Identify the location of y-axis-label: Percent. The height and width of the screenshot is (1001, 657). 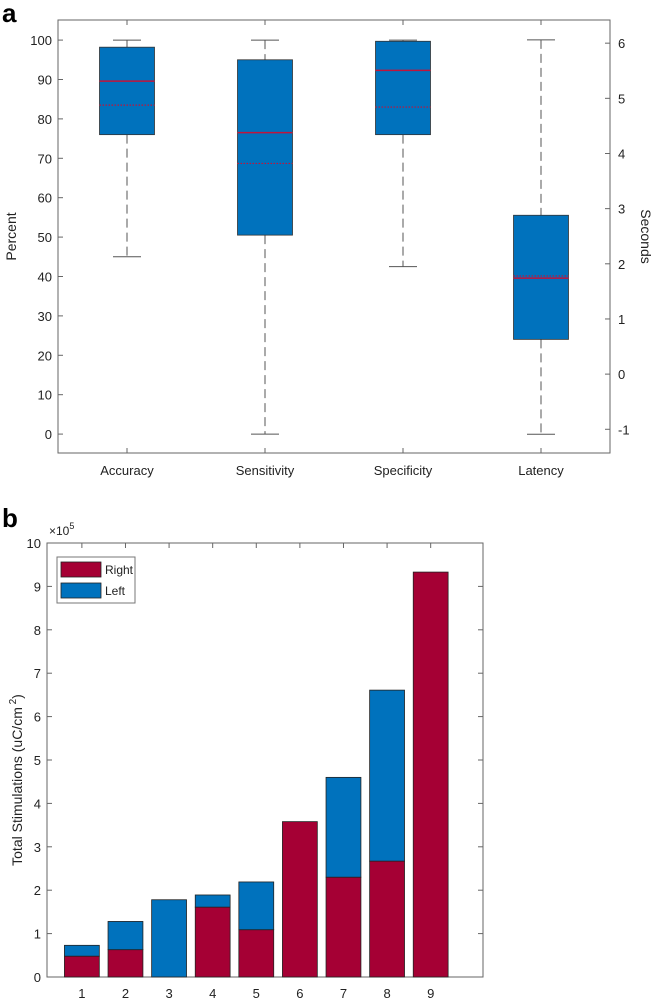
(11, 236).